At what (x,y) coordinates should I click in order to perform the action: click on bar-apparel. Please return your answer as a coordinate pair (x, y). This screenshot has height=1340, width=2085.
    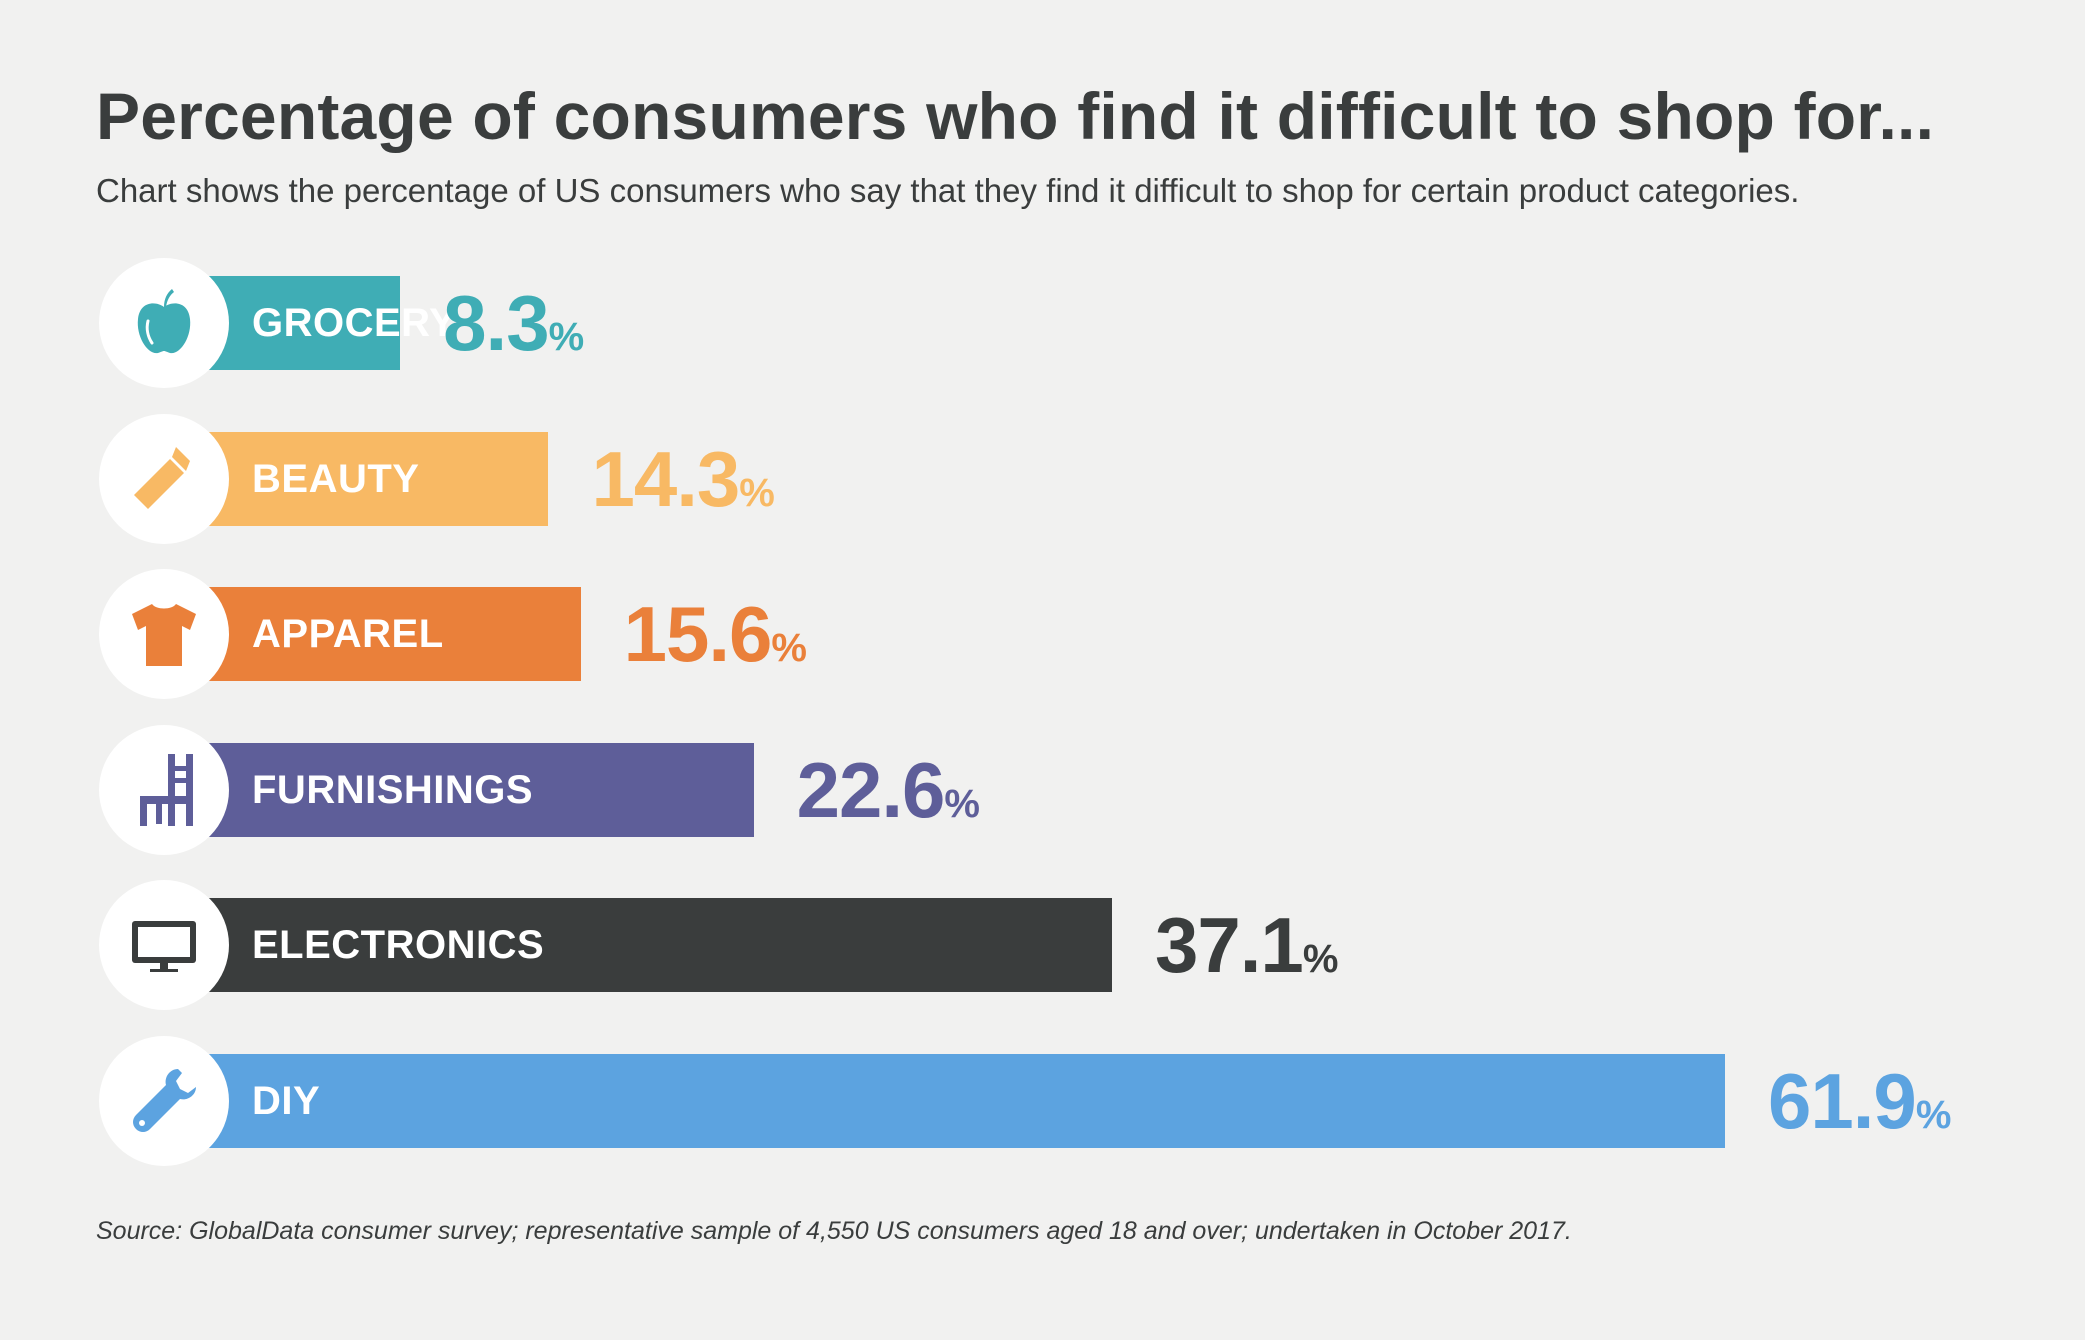
    Looking at the image, I should click on (388, 634).